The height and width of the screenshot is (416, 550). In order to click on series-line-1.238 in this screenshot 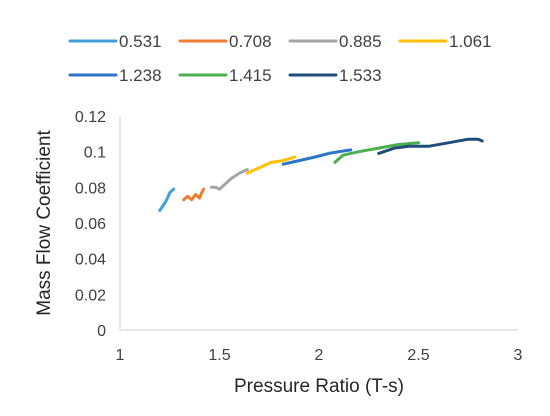, I will do `click(317, 157)`.